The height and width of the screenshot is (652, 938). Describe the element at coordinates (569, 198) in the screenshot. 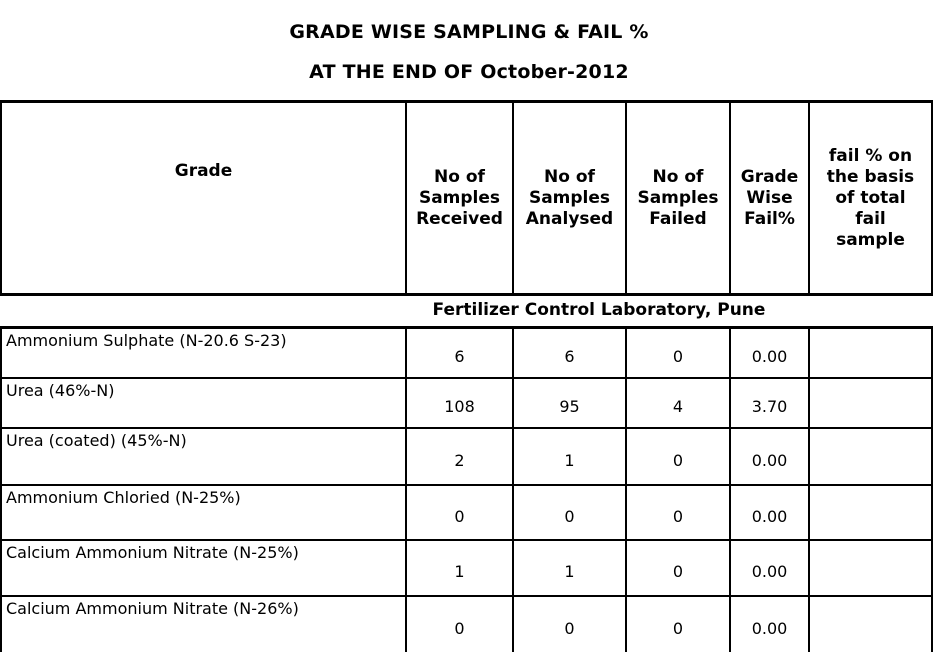

I see `column-header-samples-analysed: No of Samples Analysed` at that location.